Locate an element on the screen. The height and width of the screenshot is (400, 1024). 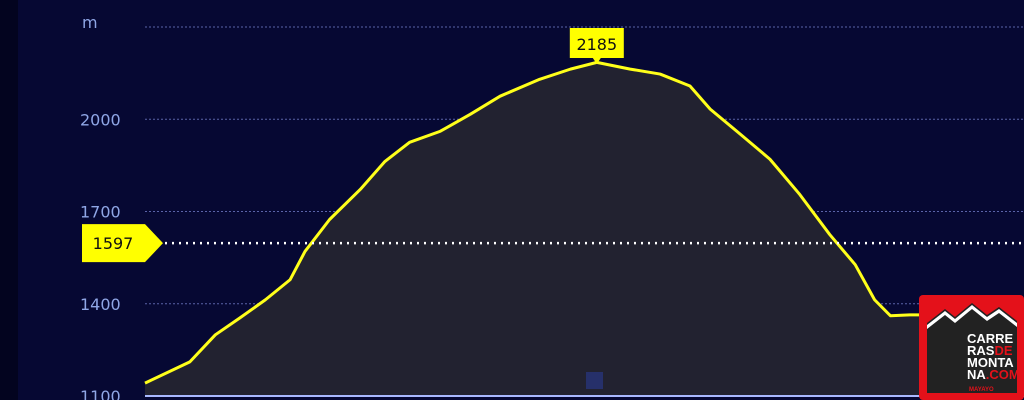
y-tick-label: 2000 is located at coordinates (100, 119).